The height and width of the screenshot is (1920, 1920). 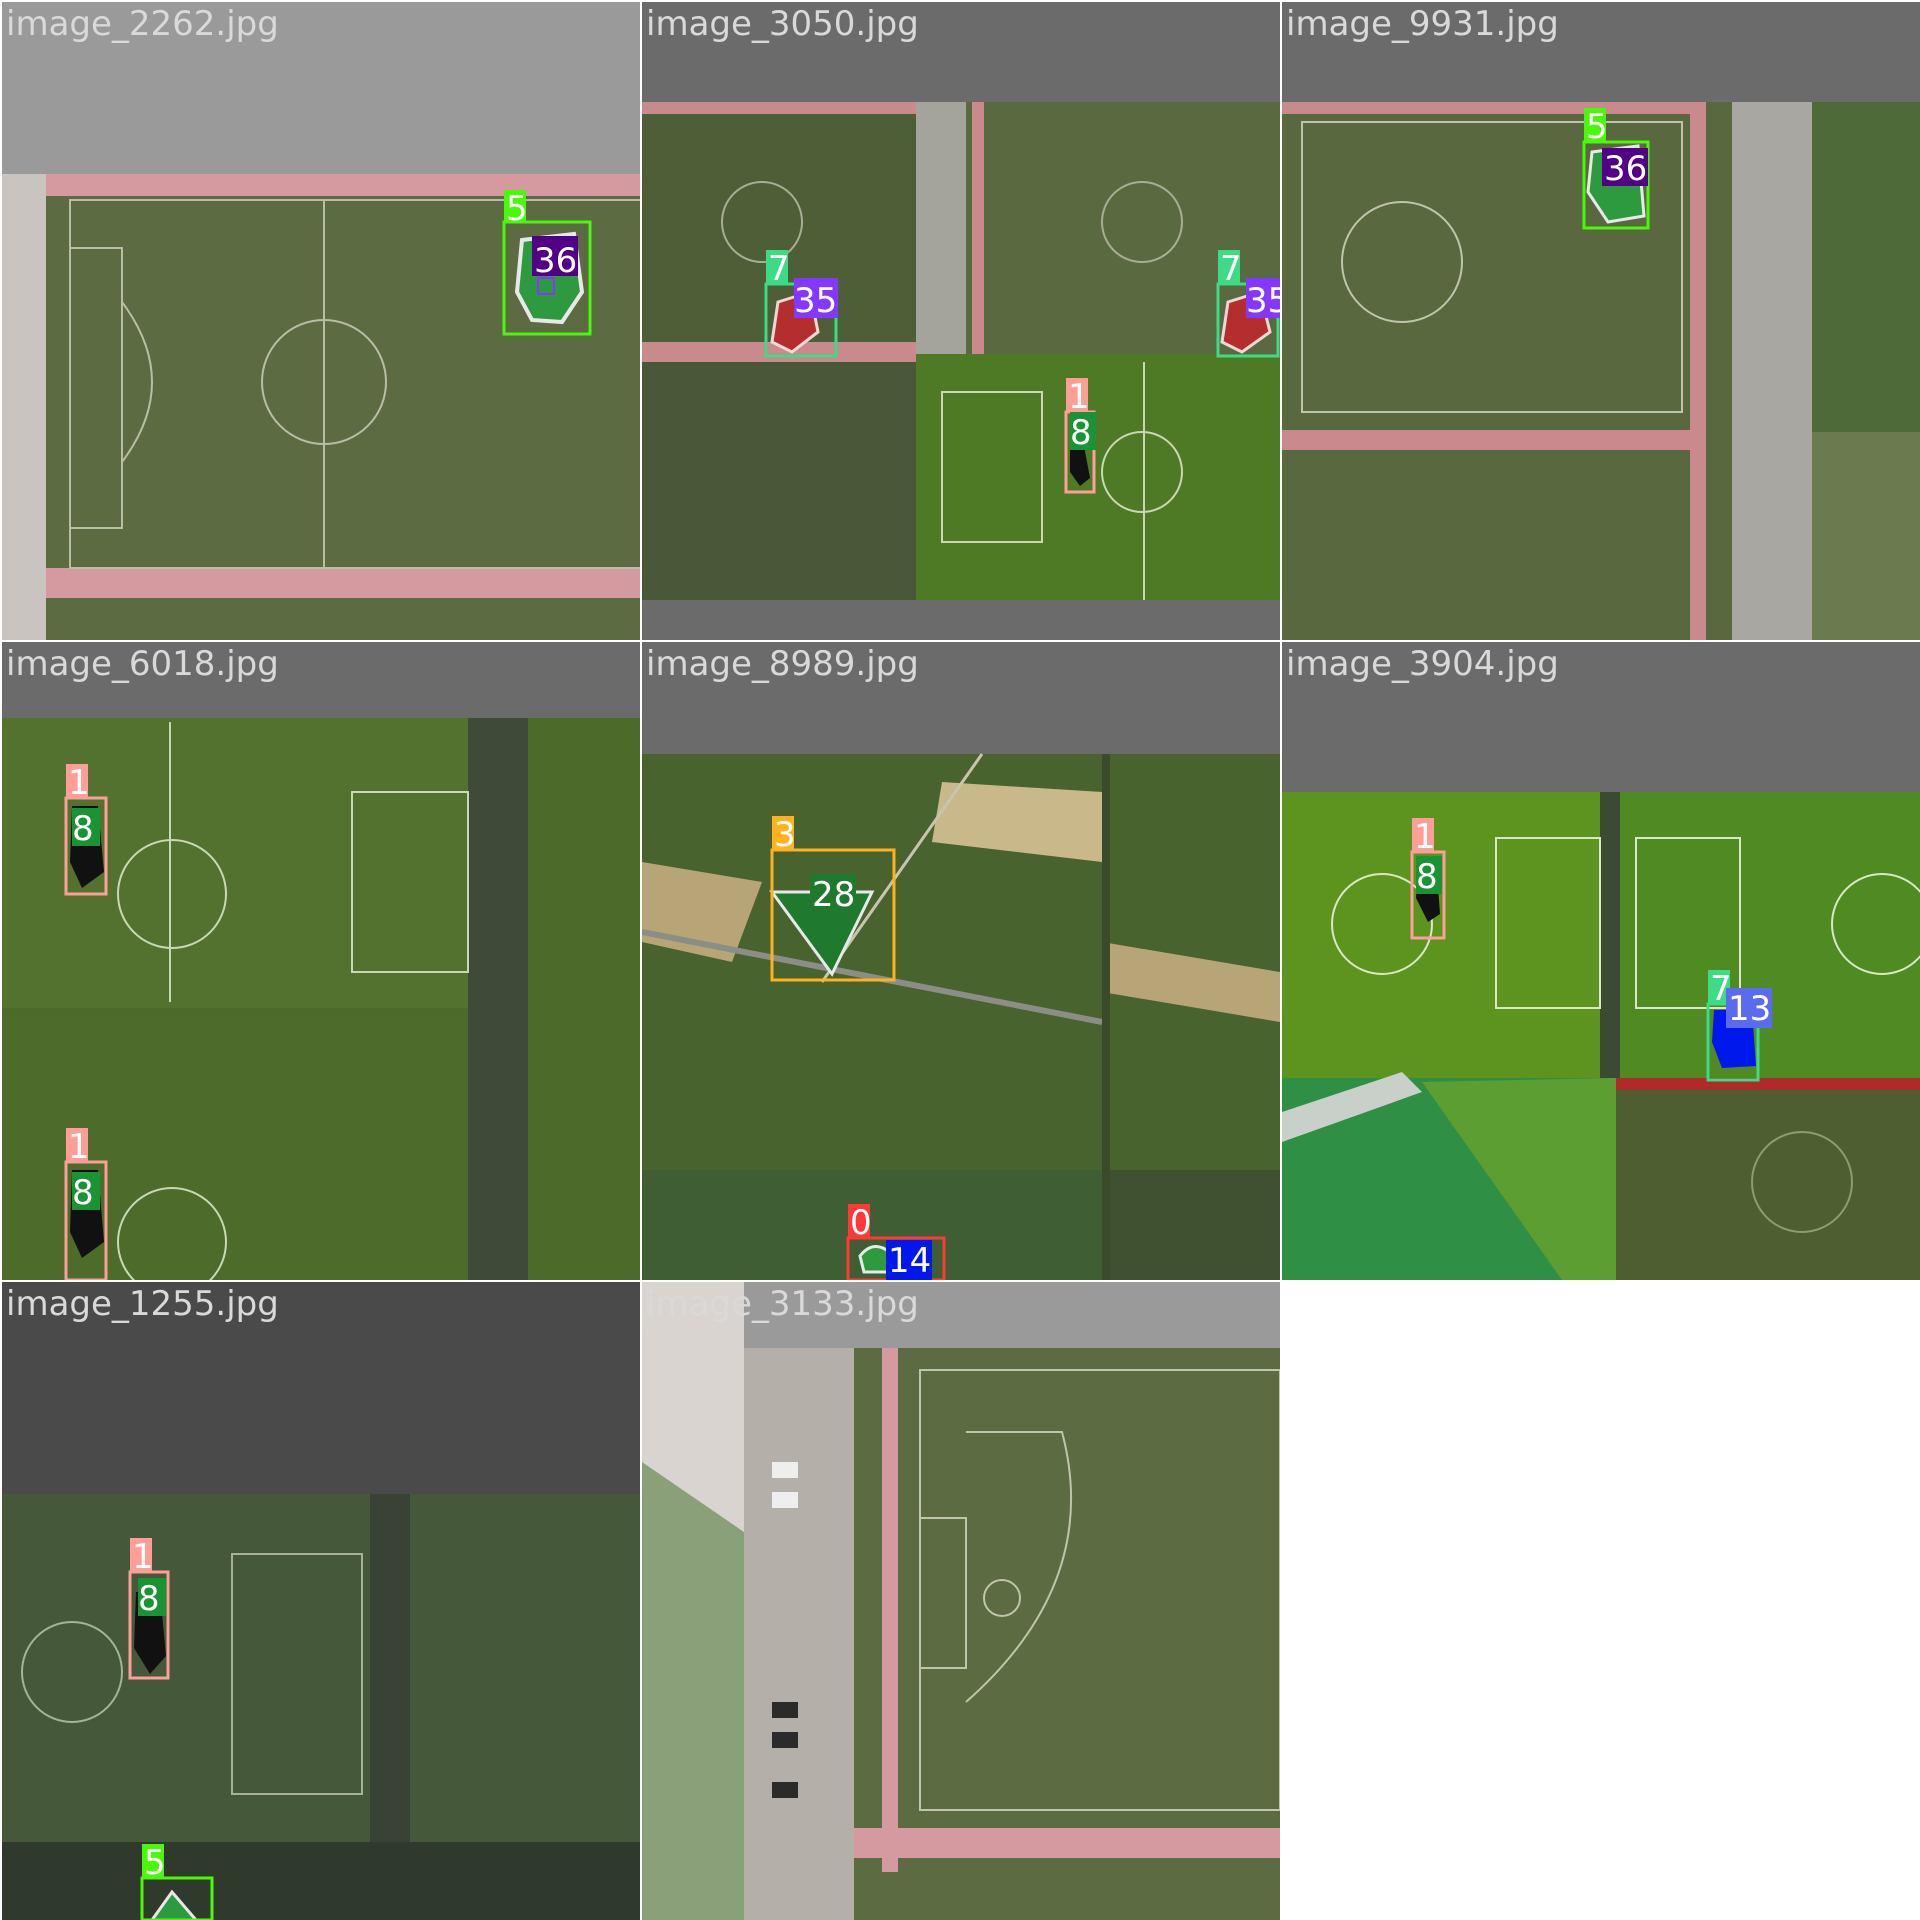 What do you see at coordinates (142, 24) in the screenshot?
I see `tile-filename: image_2262.jpg` at bounding box center [142, 24].